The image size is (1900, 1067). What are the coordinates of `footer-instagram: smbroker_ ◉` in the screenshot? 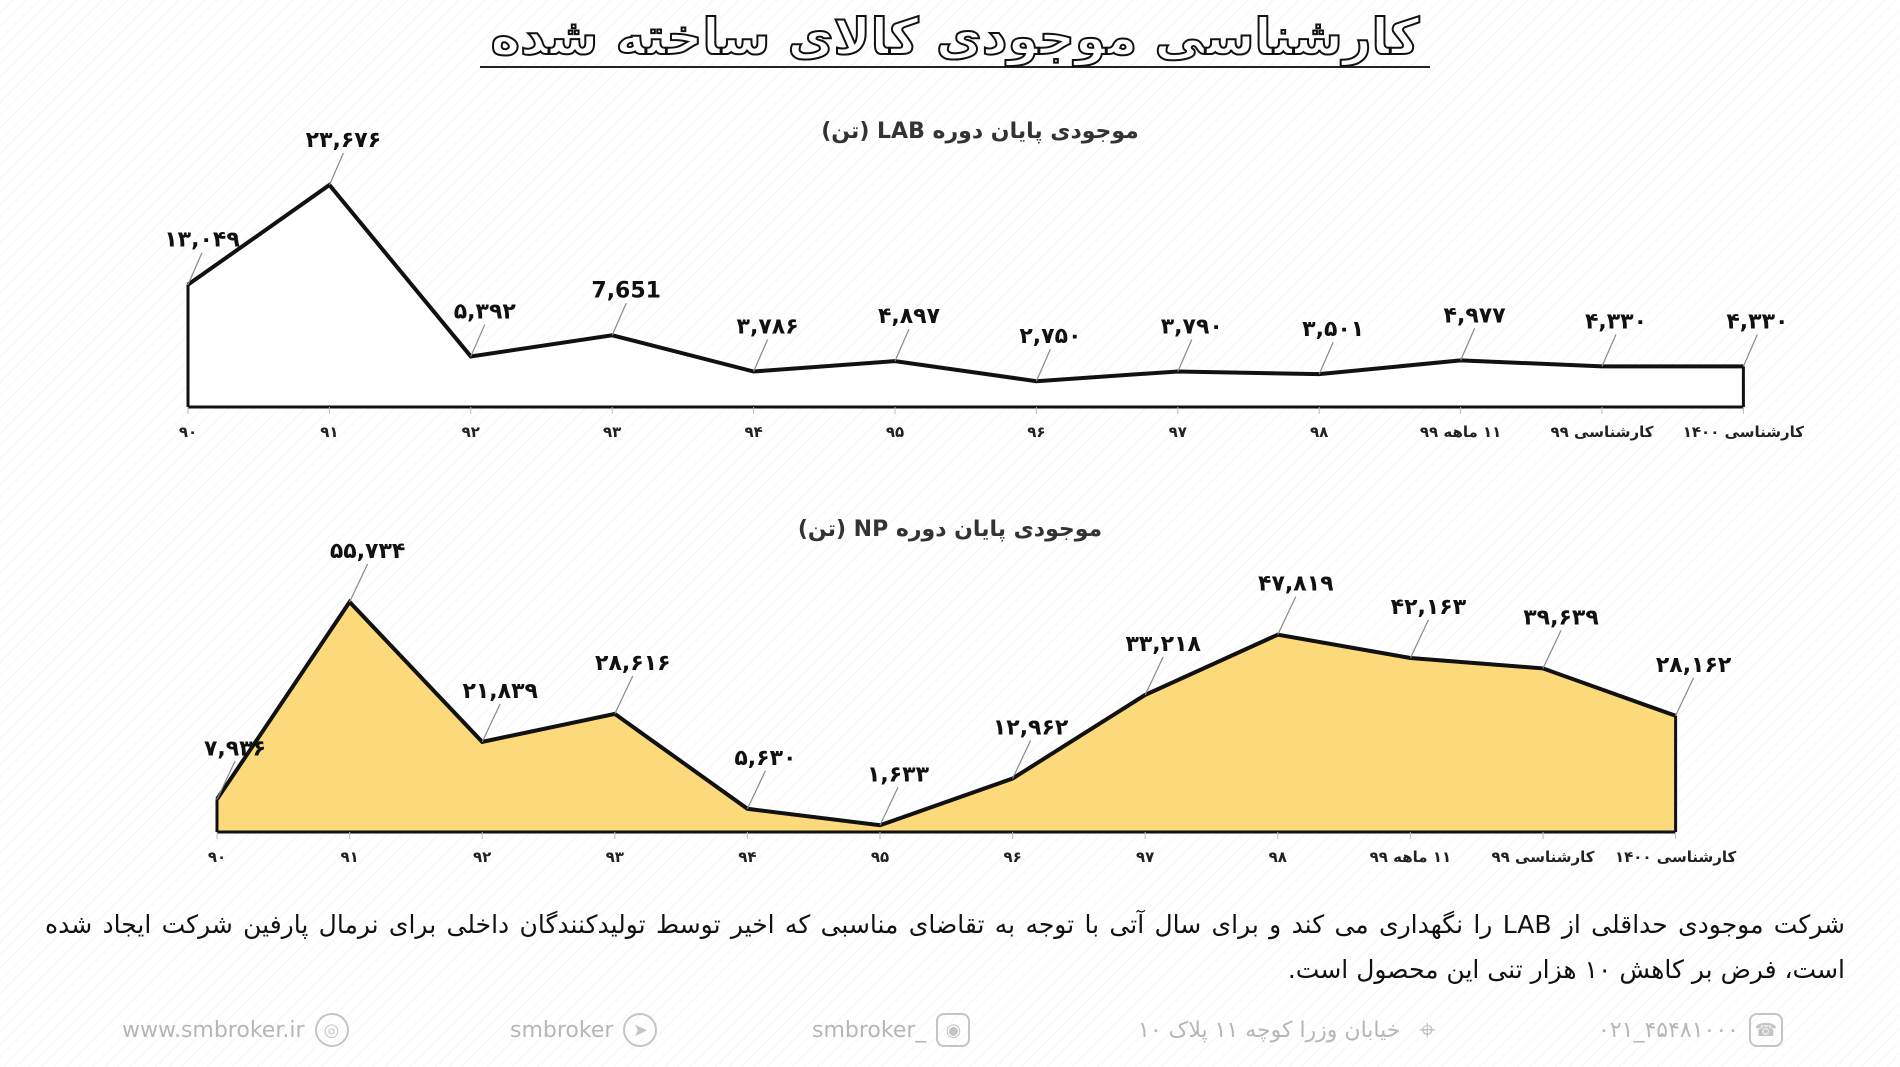 It's located at (891, 1030).